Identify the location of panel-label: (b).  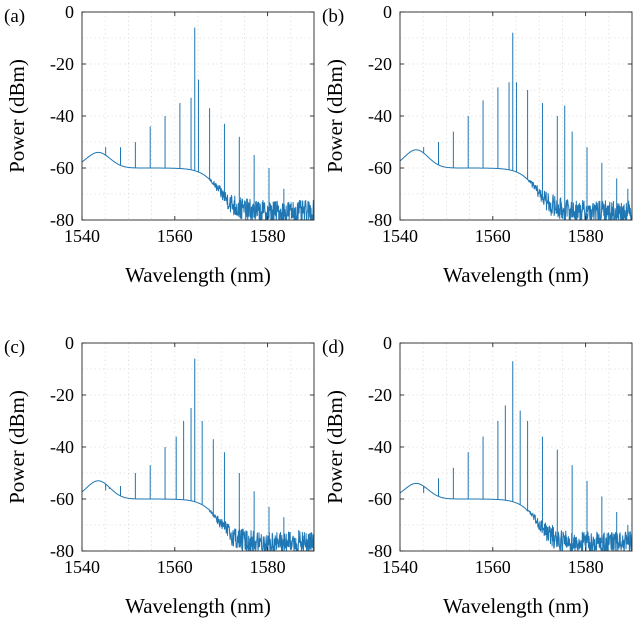
(333, 16).